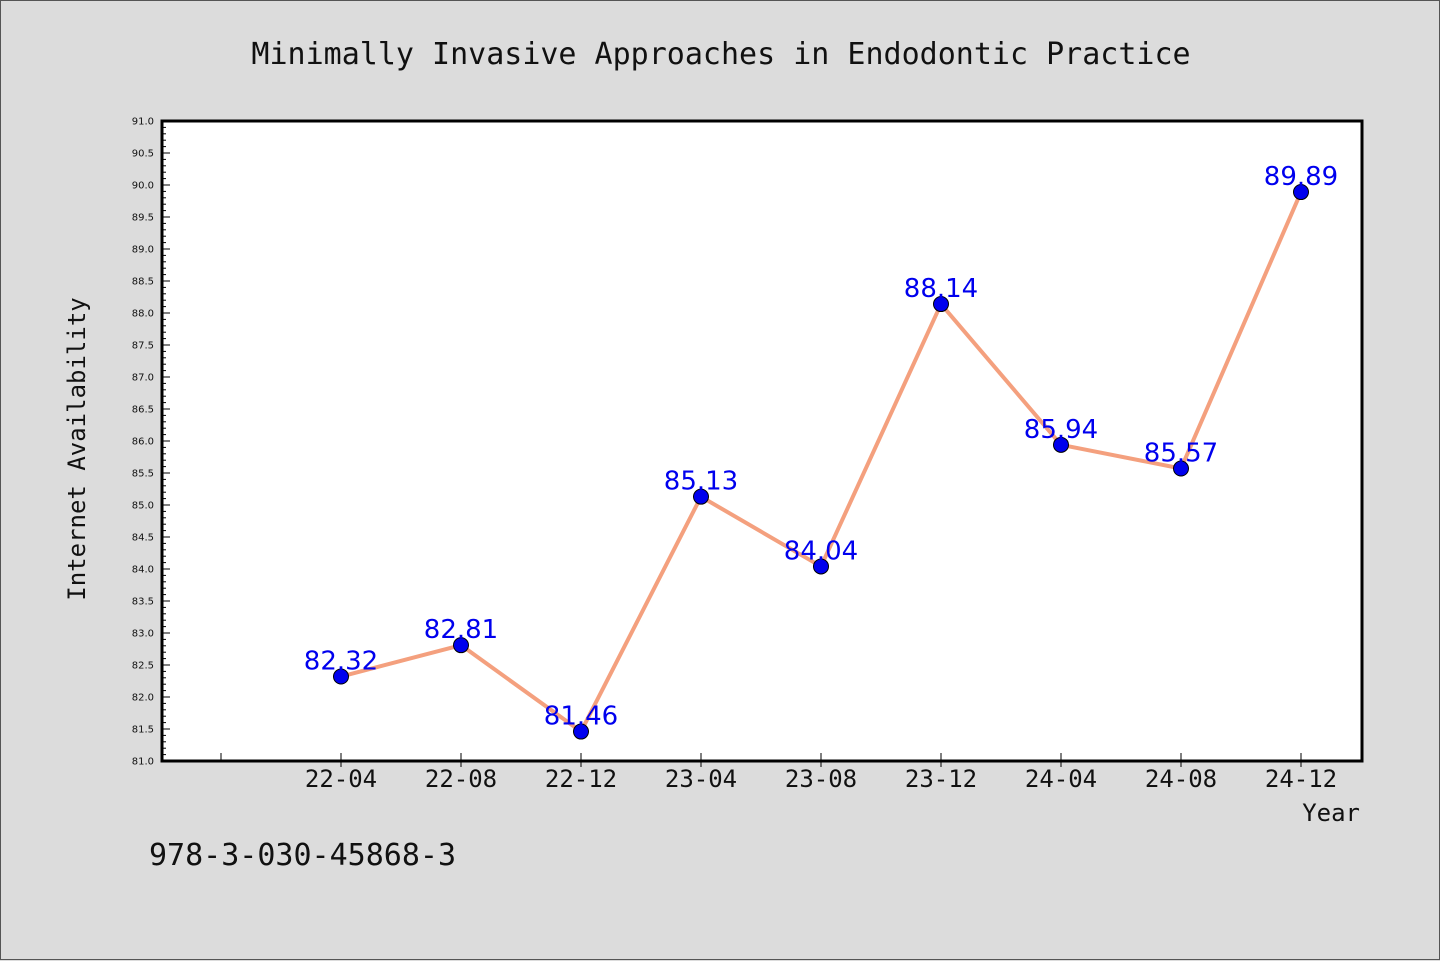  Describe the element at coordinates (1061, 430) in the screenshot. I see `data-label: 85.94` at that location.